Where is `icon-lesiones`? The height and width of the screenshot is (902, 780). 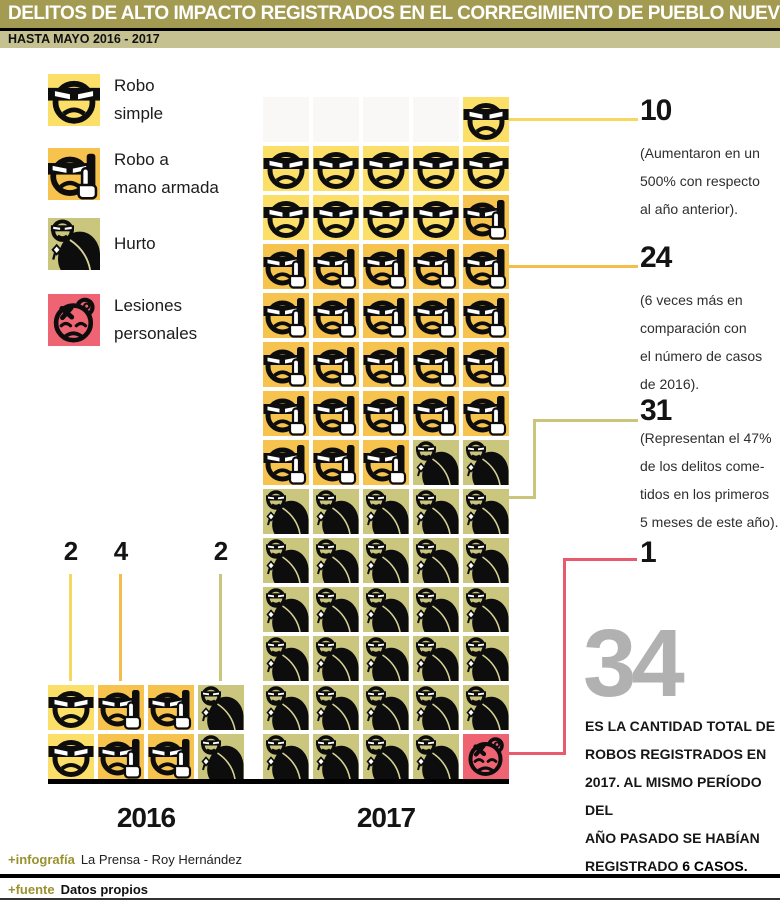 icon-lesiones is located at coordinates (486, 756).